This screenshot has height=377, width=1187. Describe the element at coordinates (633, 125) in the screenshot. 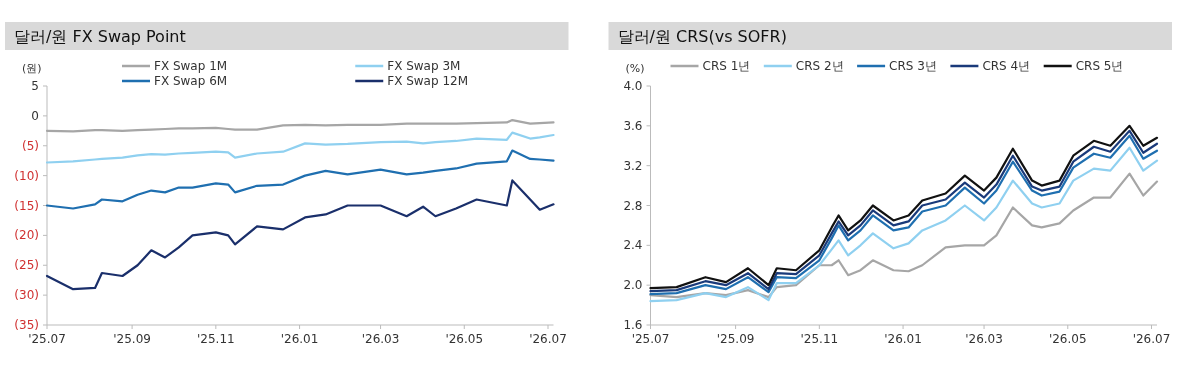

I see `y-tick-label: 3.6` at that location.